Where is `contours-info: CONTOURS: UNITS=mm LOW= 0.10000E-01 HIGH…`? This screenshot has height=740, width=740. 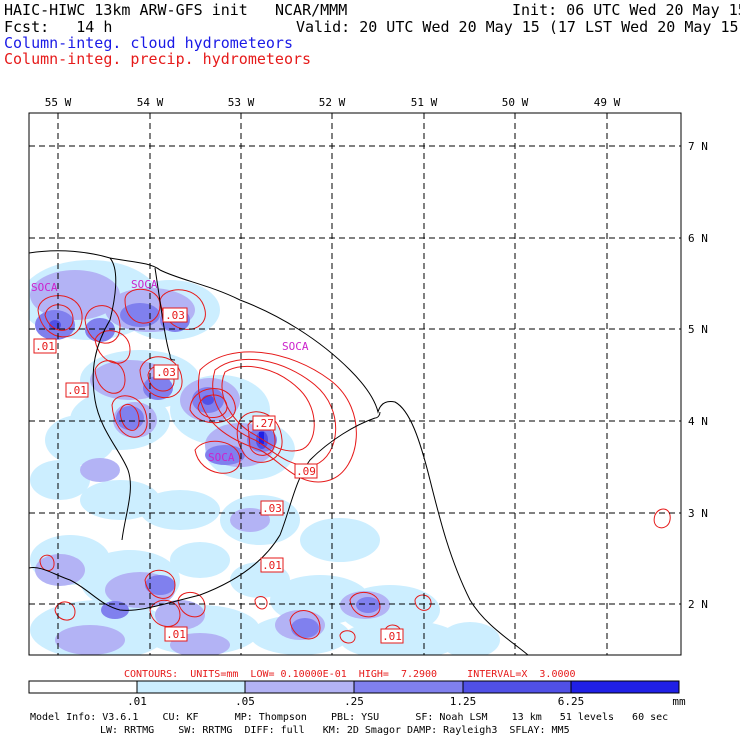
contours-info: CONTOURS: UNITS=mm LOW= 0.10000E-01 HIGH… is located at coordinates (350, 674).